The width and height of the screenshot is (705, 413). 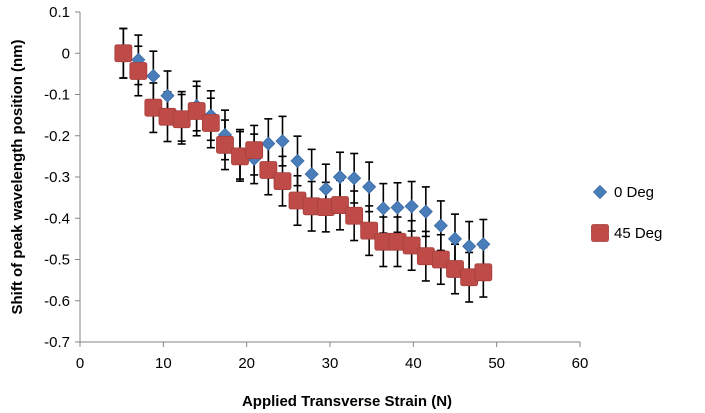 I want to click on legend: 0 Deg 45 Deg, so click(x=626, y=213).